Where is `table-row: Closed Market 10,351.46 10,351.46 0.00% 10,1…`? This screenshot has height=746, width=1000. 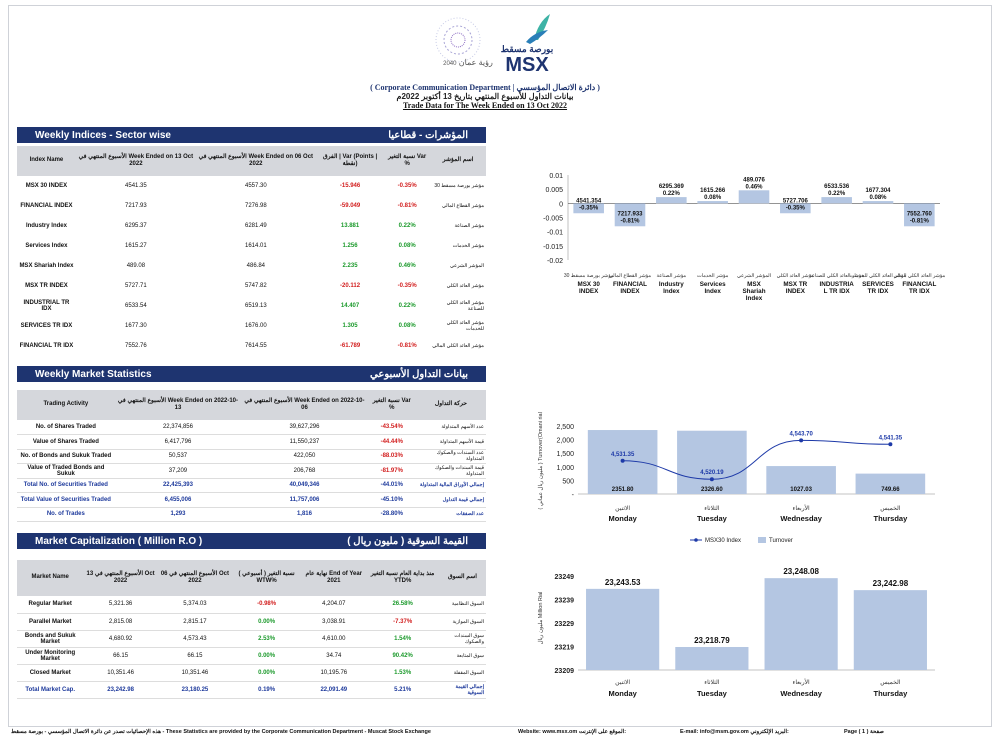 table-row: Closed Market 10,351.46 10,351.46 0.00% 10,1… is located at coordinates (251, 672).